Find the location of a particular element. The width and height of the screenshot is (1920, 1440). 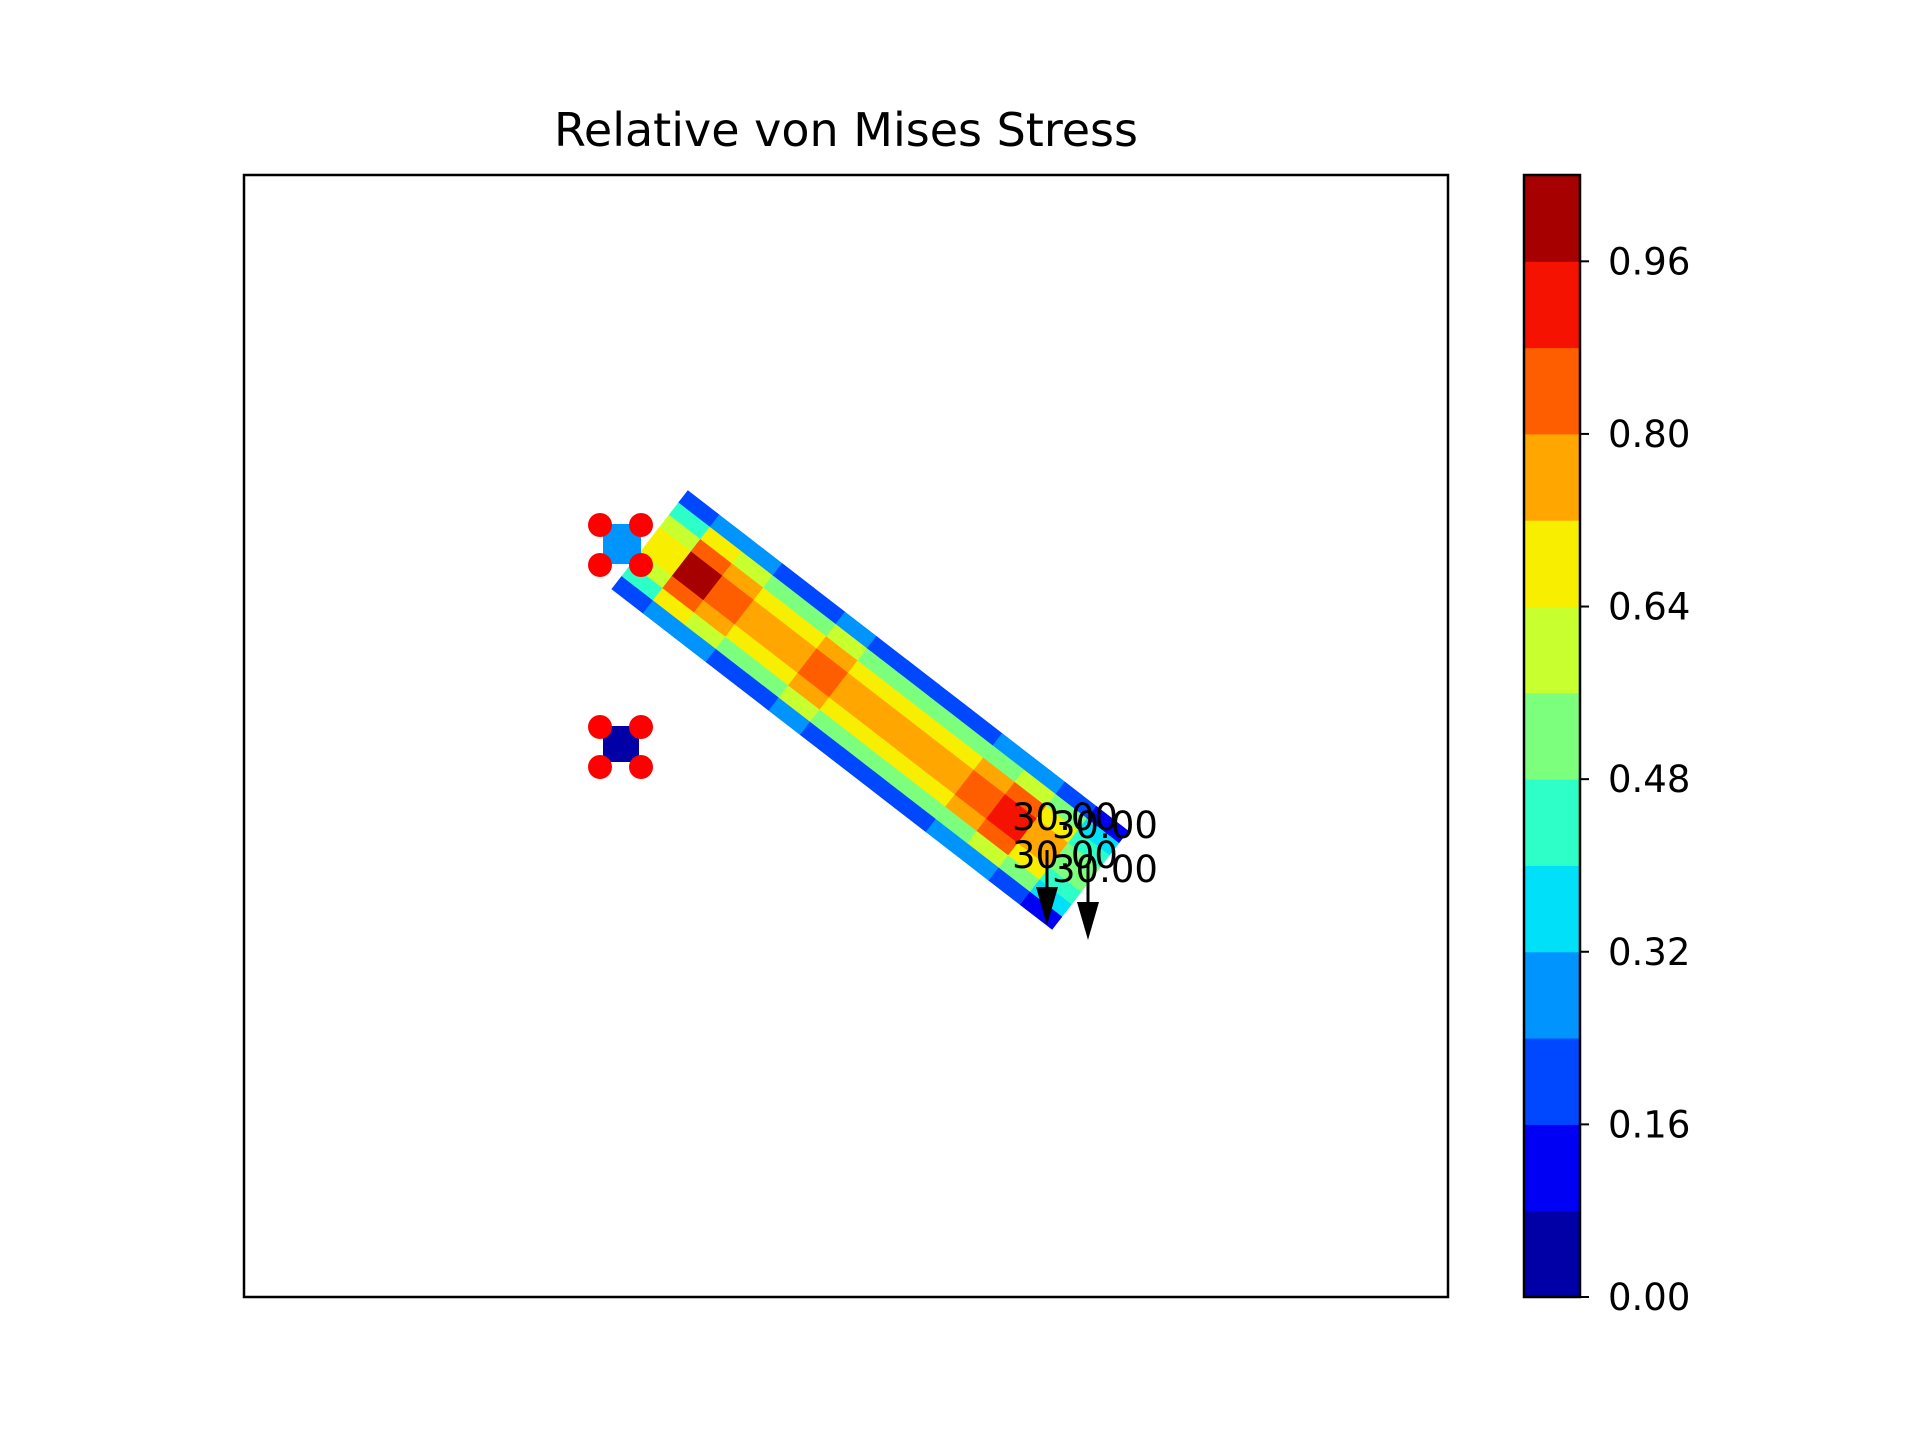

chart-title: Relative von Mises Stress is located at coordinates (846, 130).